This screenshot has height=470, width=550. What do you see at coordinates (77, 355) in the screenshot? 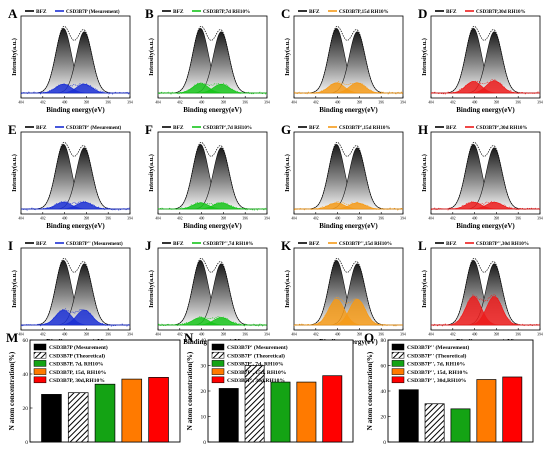
I see `legend-label-2: CSD3B7P (Theoretical)` at bounding box center [77, 355].